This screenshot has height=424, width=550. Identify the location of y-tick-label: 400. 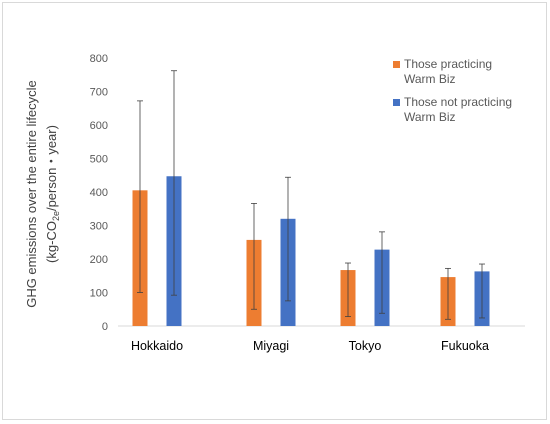
(99, 193).